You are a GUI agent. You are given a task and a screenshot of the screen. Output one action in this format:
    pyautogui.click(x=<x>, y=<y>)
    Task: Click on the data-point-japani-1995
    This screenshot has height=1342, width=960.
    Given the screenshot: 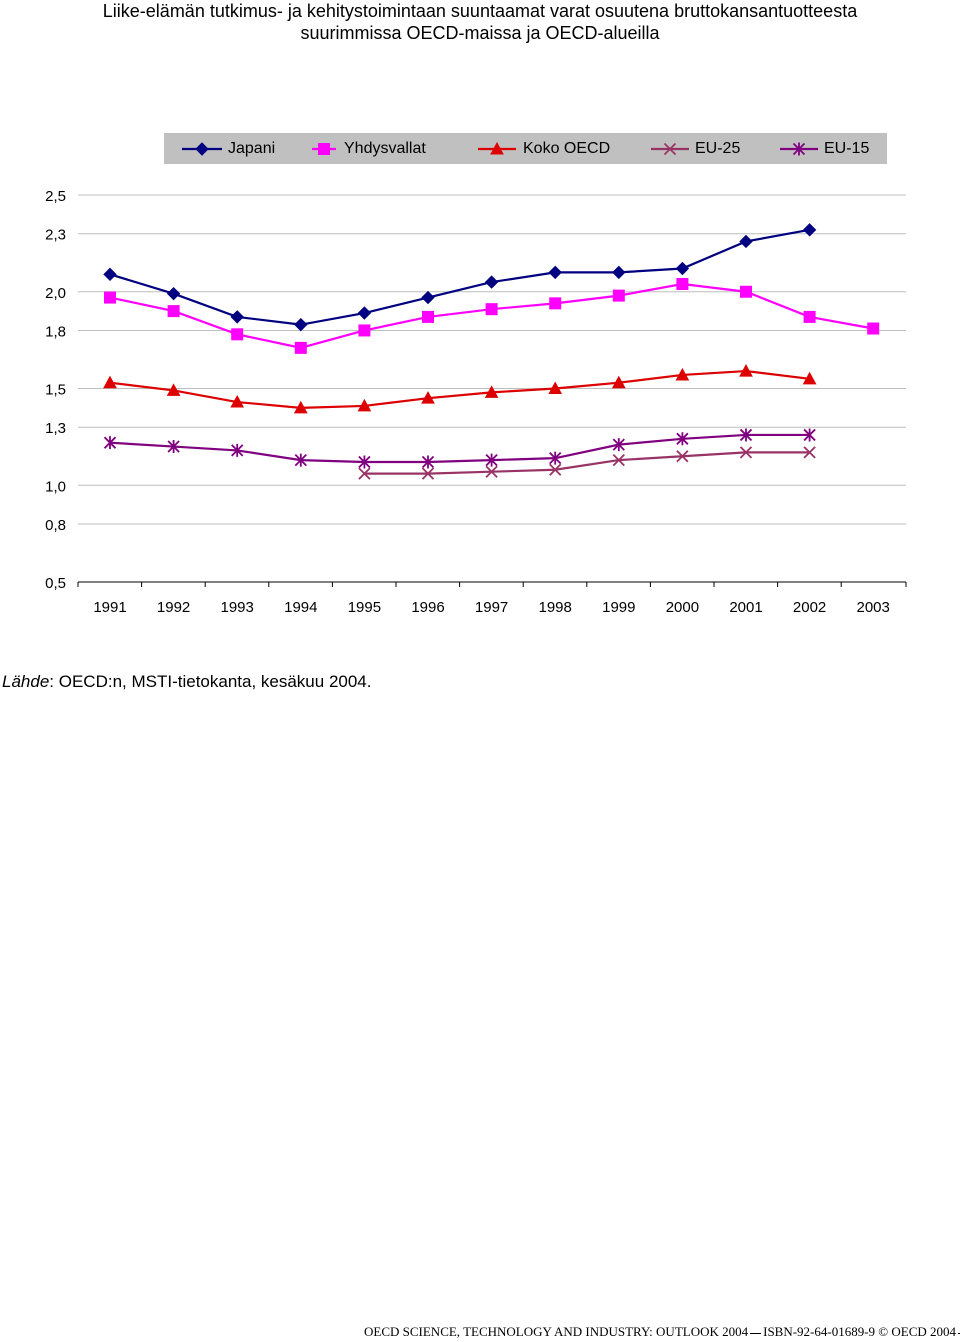 What is the action you would take?
    pyautogui.click(x=364, y=313)
    